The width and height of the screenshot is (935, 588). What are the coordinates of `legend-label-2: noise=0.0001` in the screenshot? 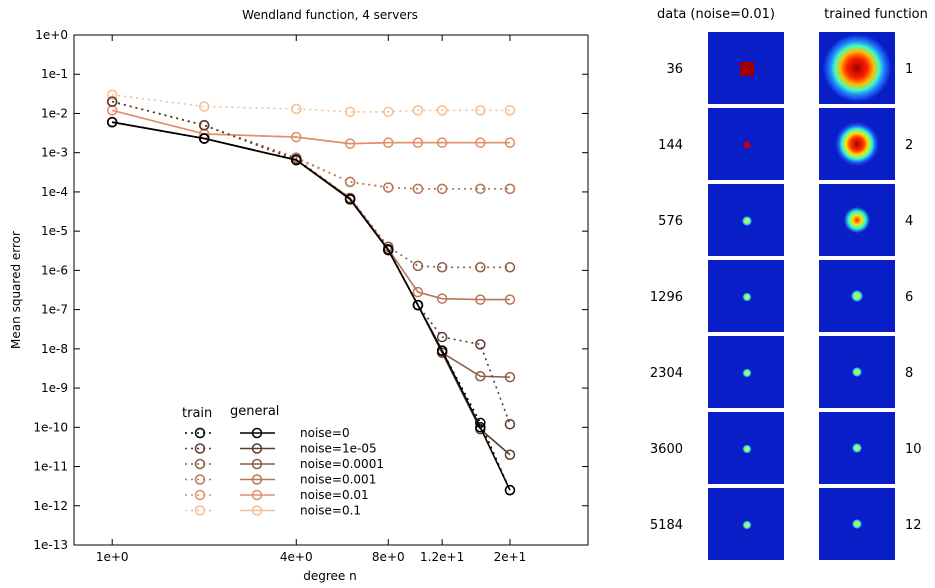 It's located at (342, 464).